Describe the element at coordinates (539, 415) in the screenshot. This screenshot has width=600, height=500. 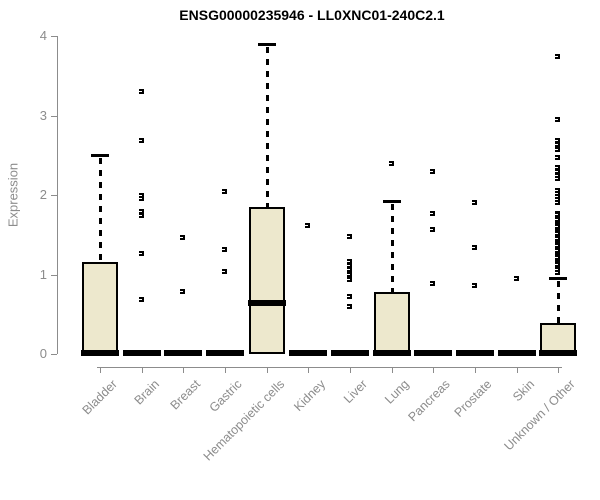
I see `x-tick-label: Unknown / Other` at that location.